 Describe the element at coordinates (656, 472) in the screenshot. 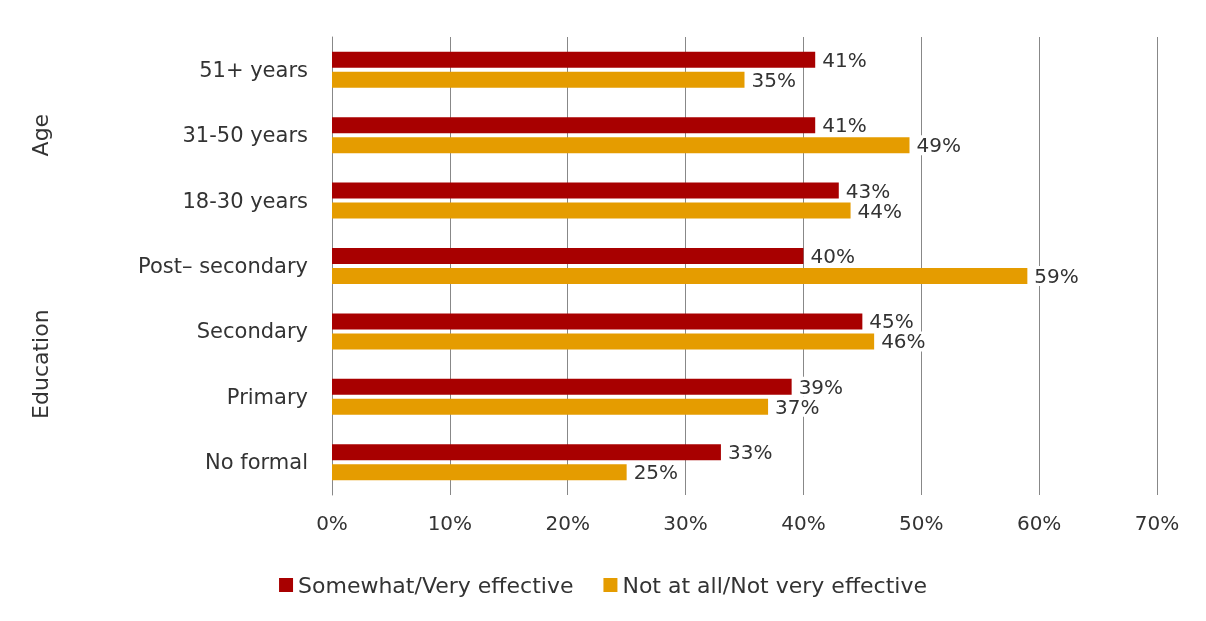

I see `data-label: 25%` at that location.